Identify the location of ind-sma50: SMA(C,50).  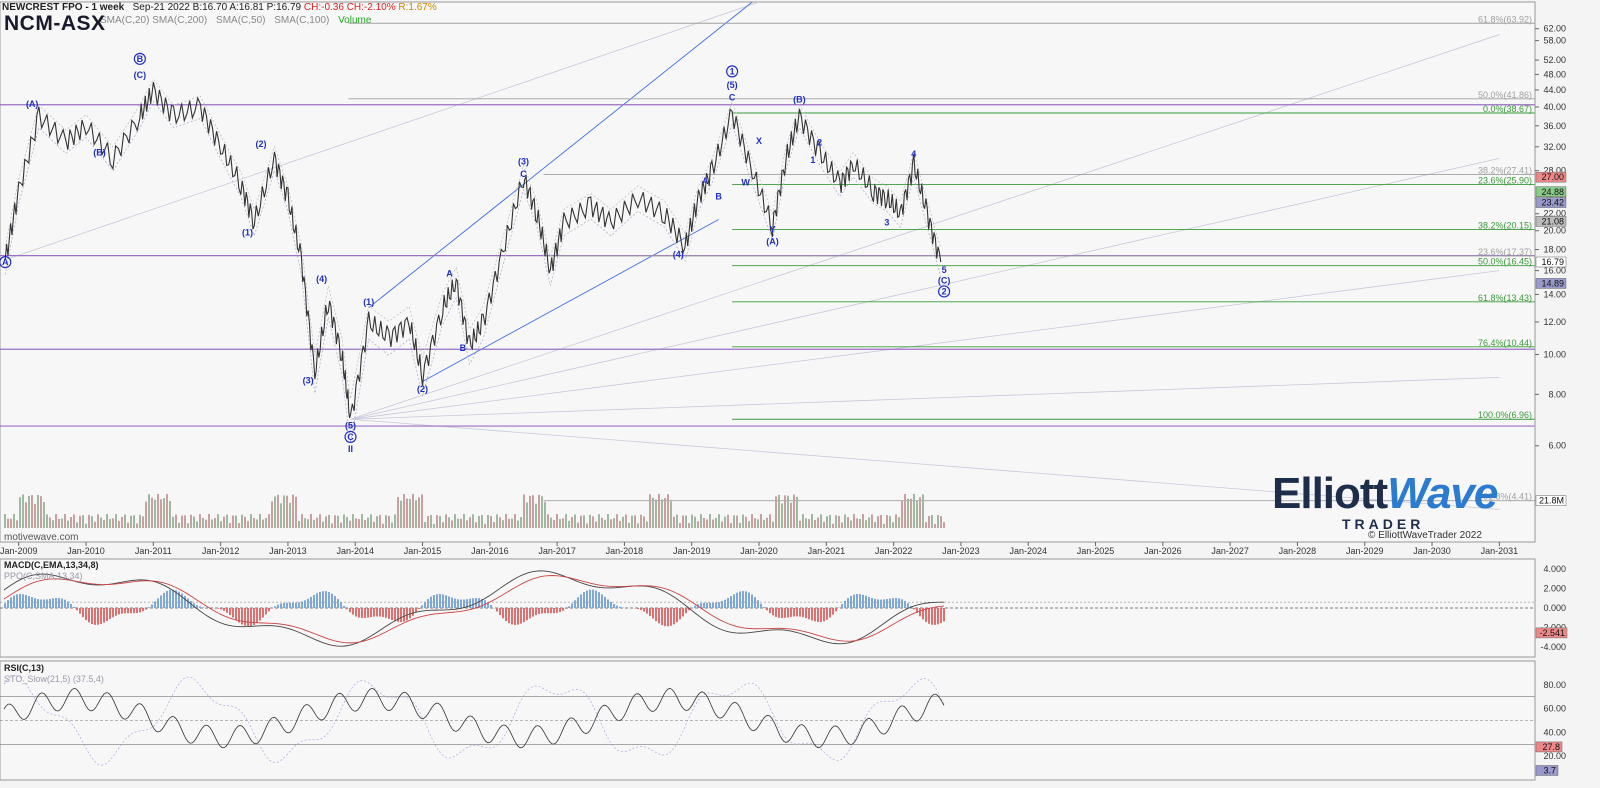
(240, 20).